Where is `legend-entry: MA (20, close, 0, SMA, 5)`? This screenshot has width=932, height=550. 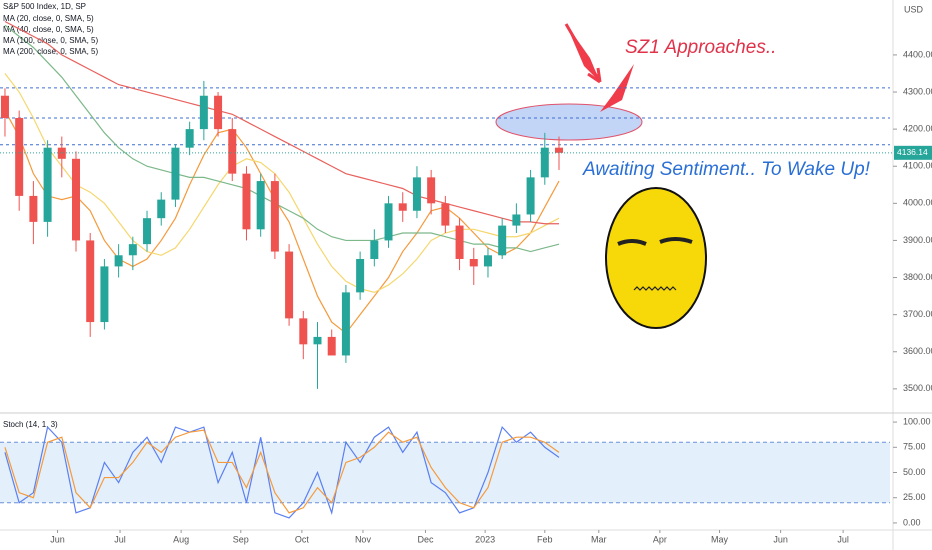 legend-entry: MA (20, close, 0, SMA, 5) is located at coordinates (48, 18).